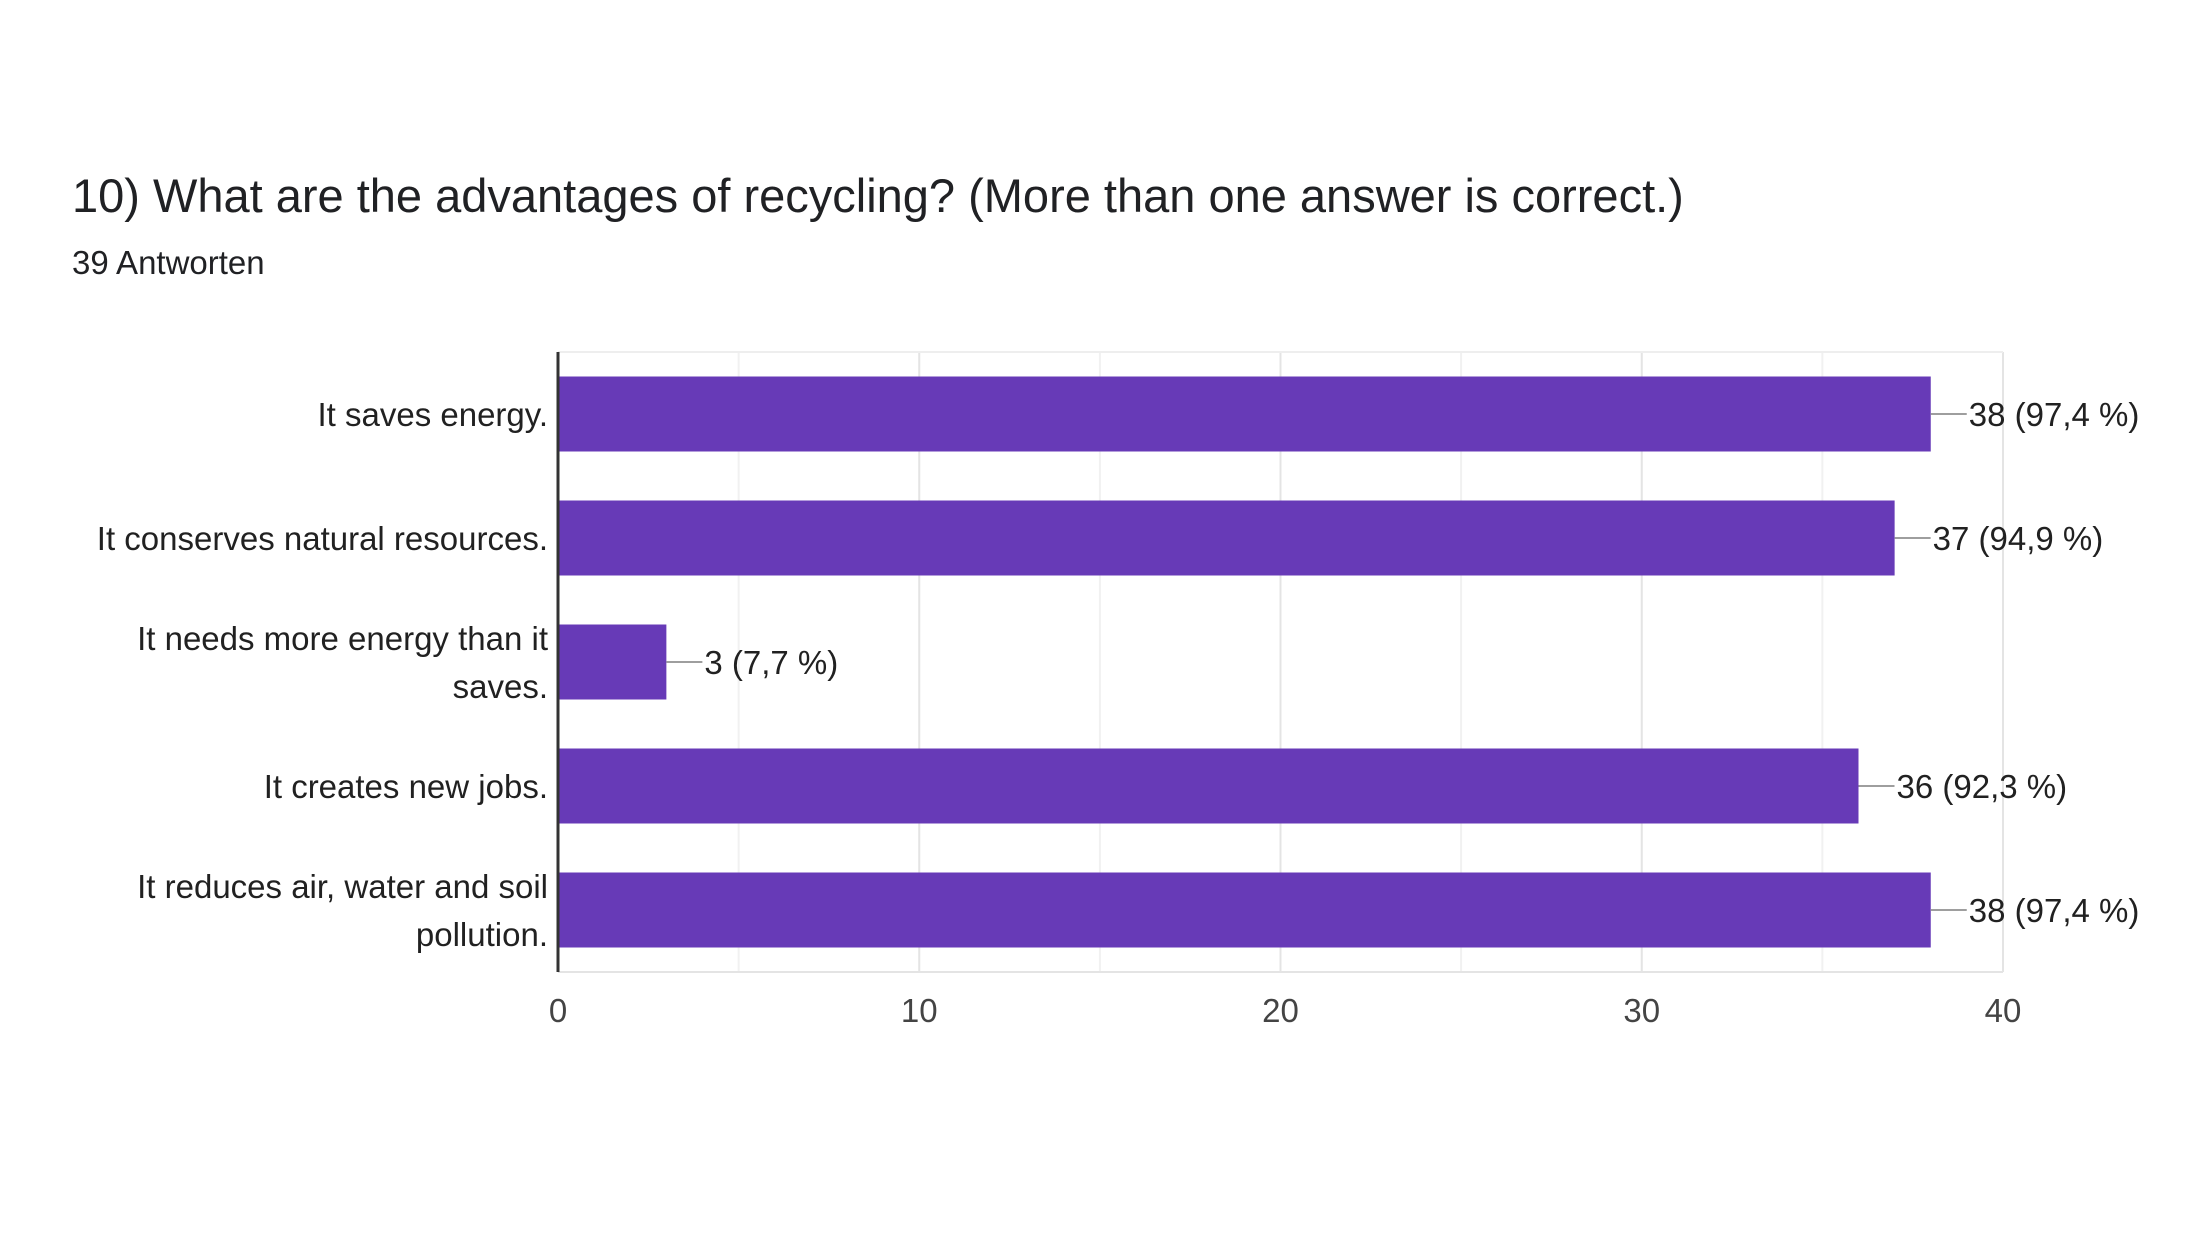 This screenshot has height=1238, width=2200. I want to click on category-label: saves., so click(500, 686).